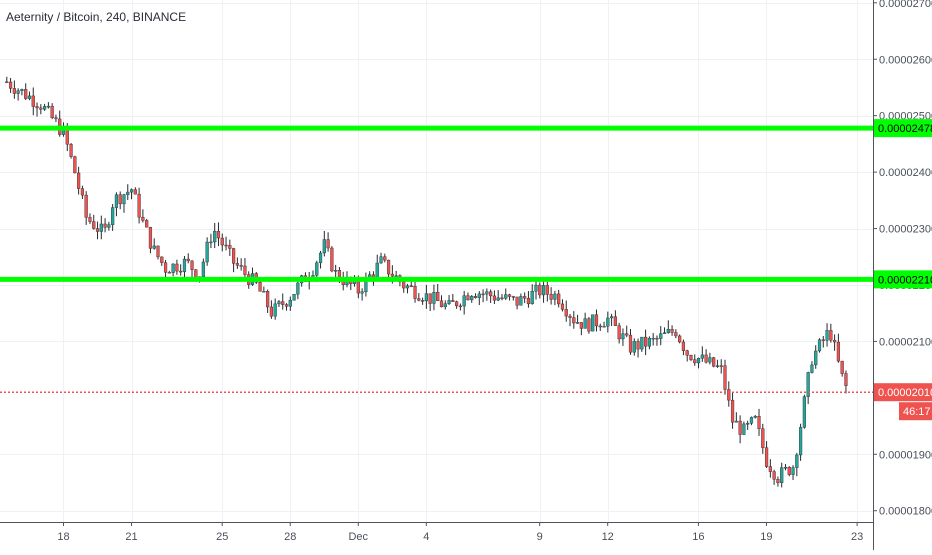 The image size is (932, 555). I want to click on y-tick-label: 0.00002600, so click(905, 60).